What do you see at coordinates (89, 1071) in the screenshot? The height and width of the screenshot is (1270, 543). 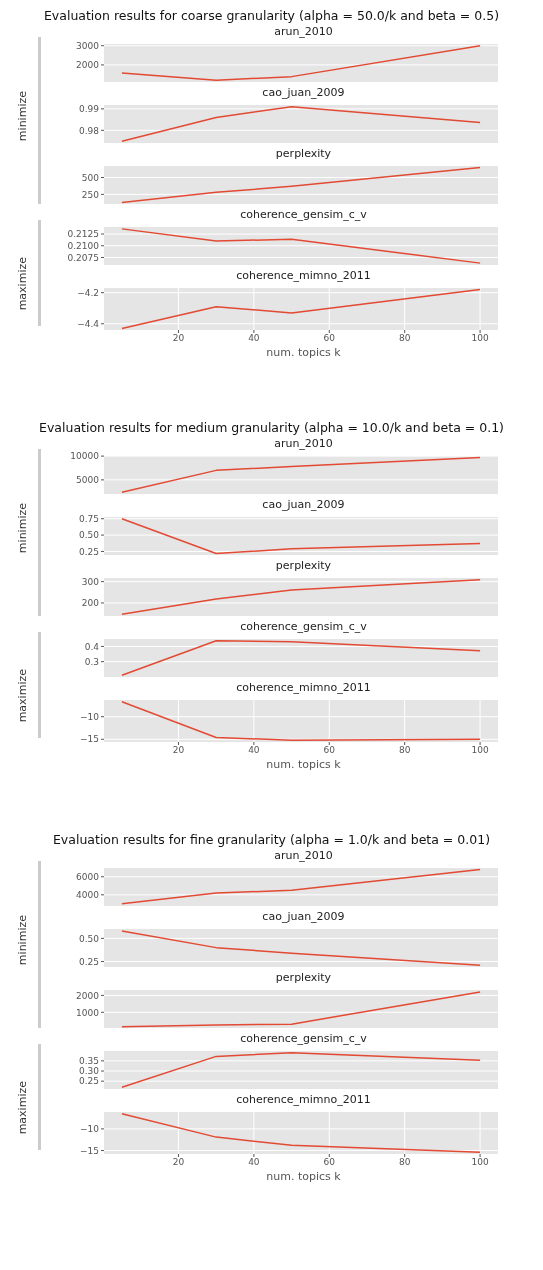 I see `y-tick-label: 0.30` at bounding box center [89, 1071].